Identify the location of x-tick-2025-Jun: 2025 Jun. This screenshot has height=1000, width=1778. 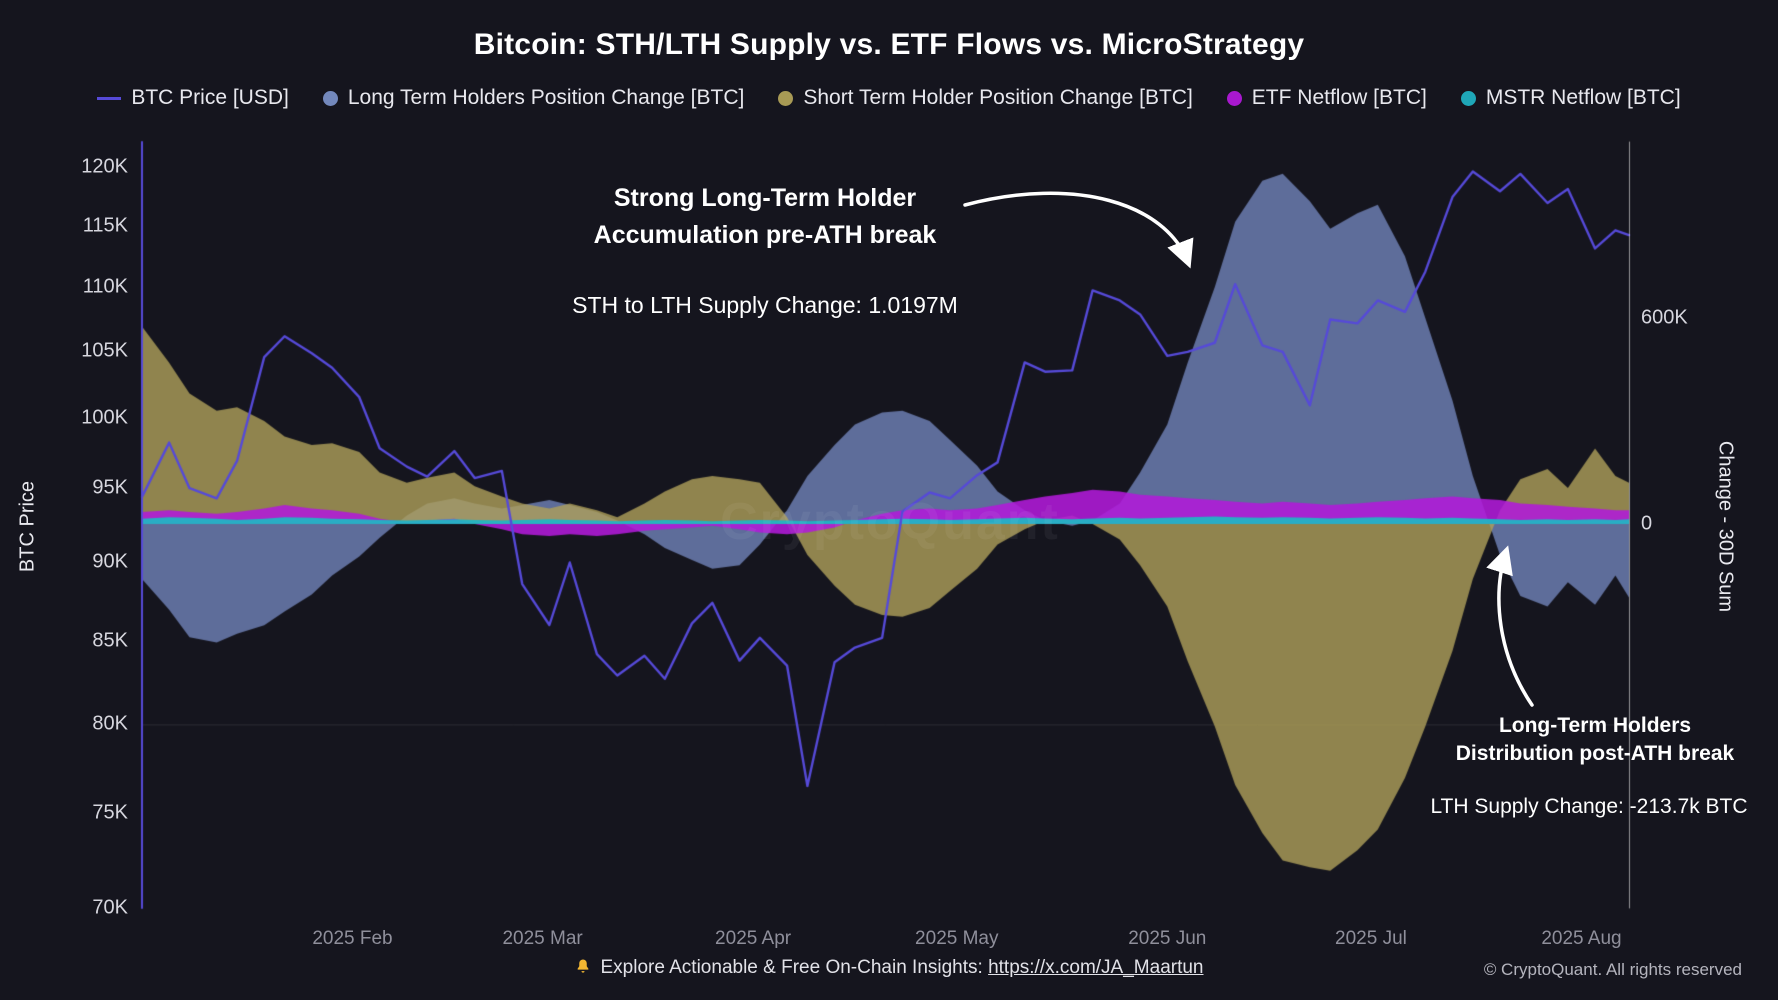
(1167, 938).